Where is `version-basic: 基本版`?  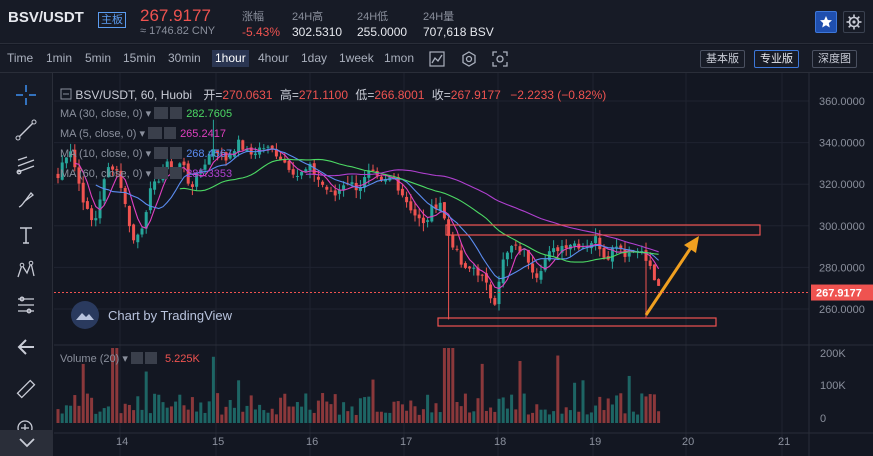
version-basic: 基本版 is located at coordinates (722, 59).